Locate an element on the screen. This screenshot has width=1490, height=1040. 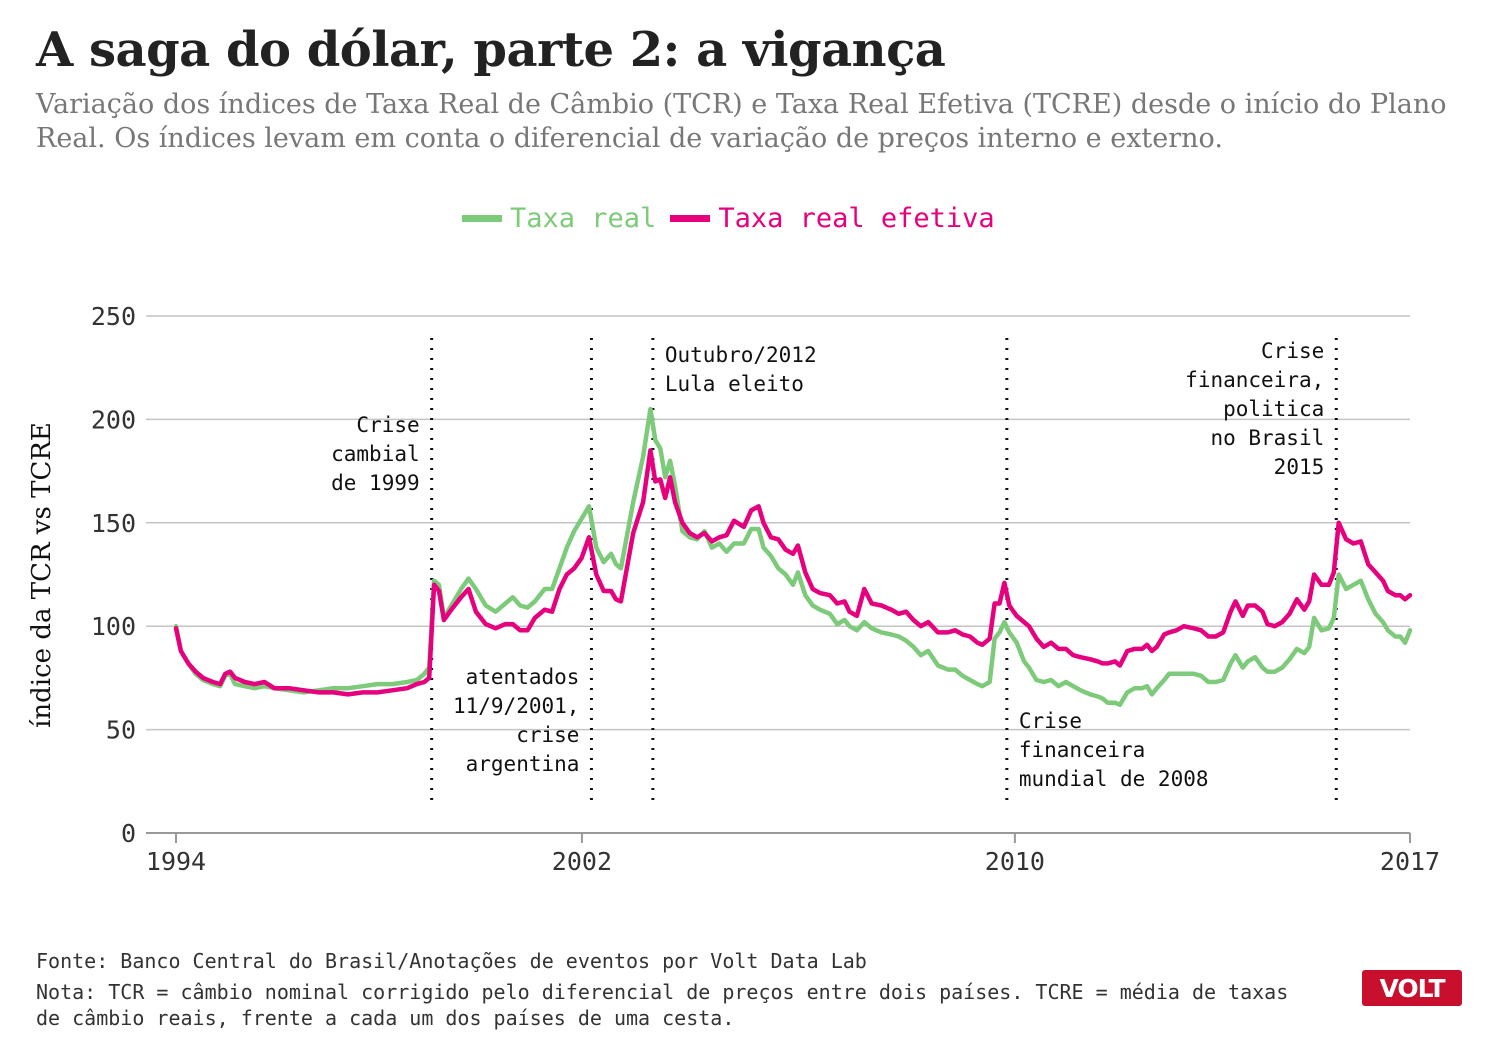
chart-title: A saga do dólar, parte 2: a vigança is located at coordinates (491, 50).